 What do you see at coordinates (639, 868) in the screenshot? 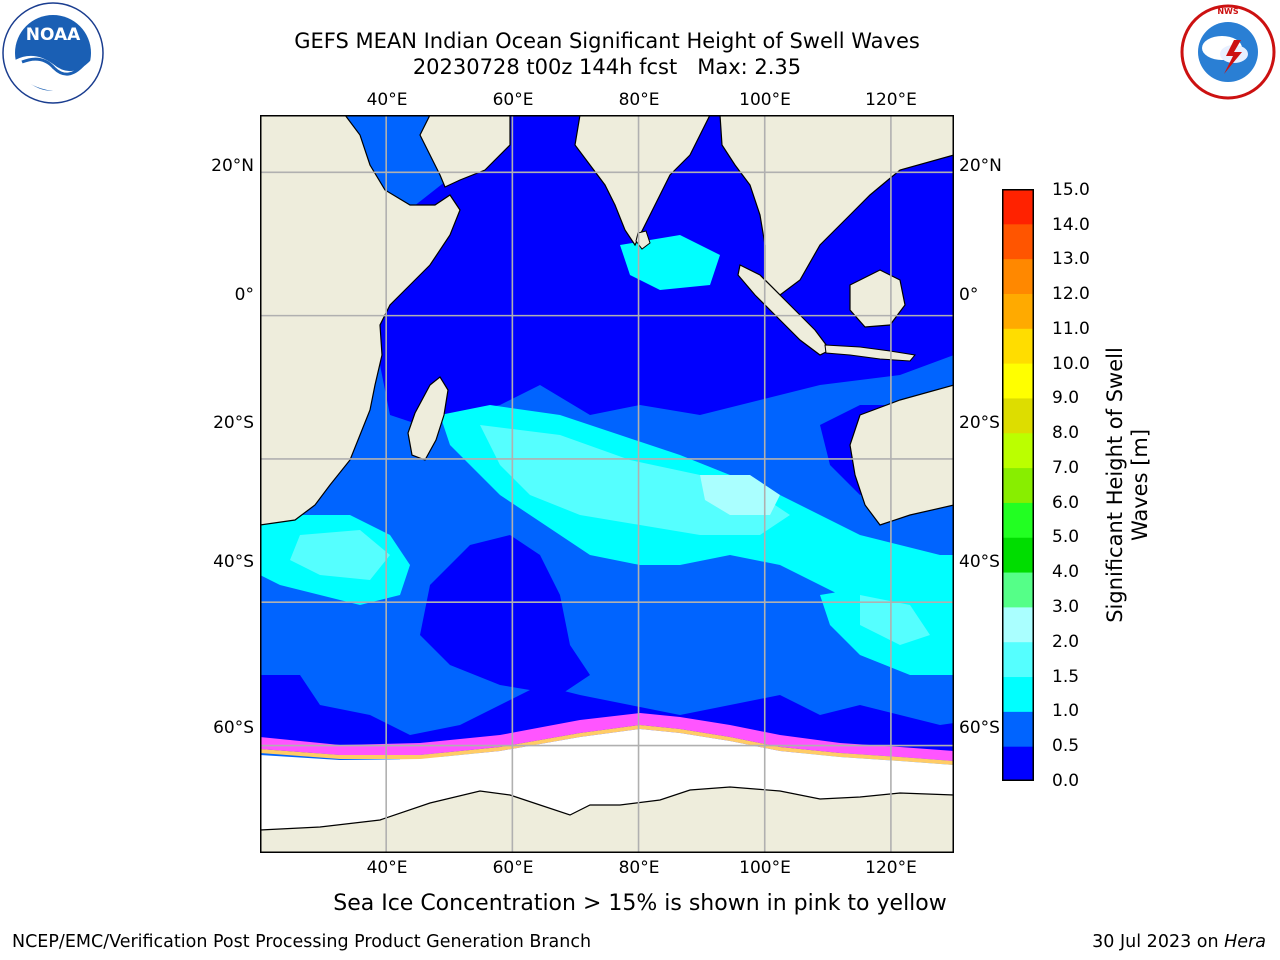
I see `lon-tick-bottom-80e: 80°E` at bounding box center [639, 868].